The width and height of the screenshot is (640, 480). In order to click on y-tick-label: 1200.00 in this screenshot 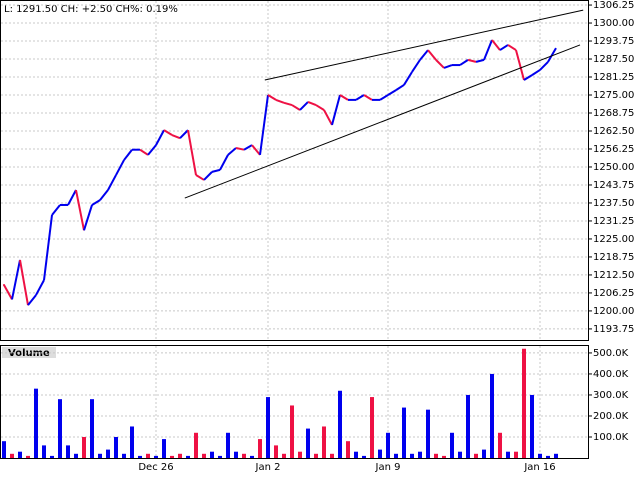, I will do `click(613, 311)`.